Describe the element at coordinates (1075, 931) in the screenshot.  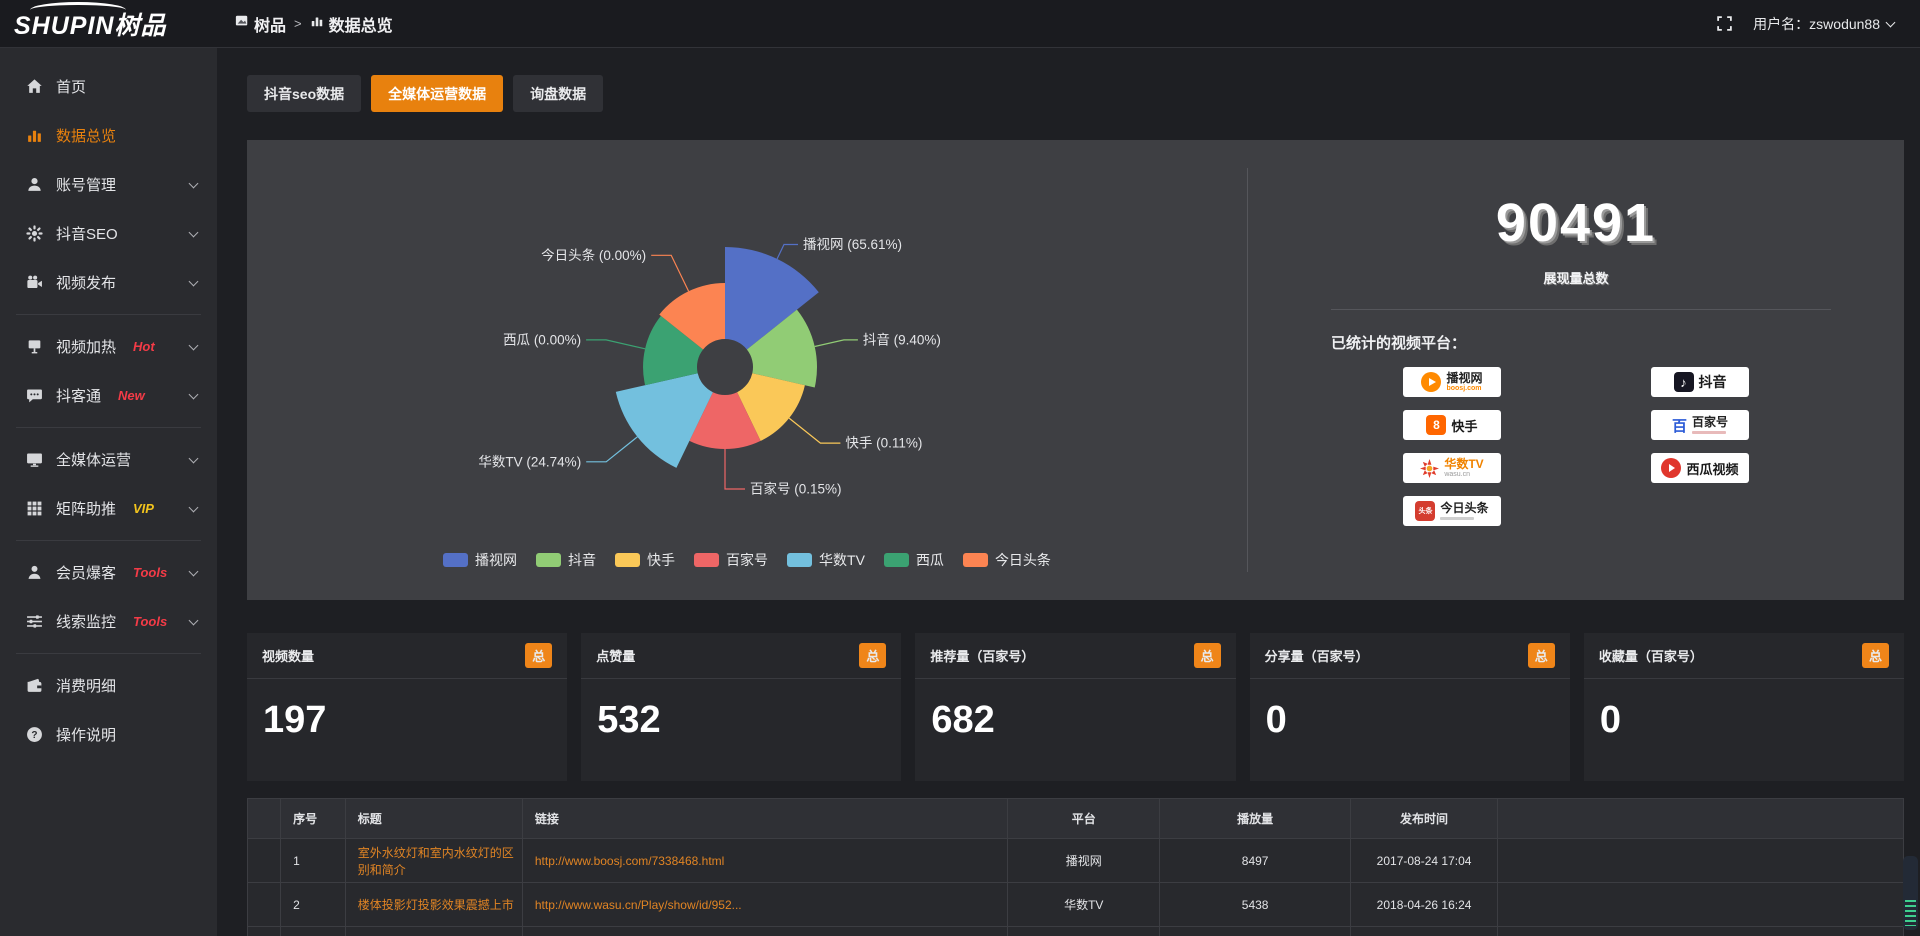
I see `table-row-partial` at that location.